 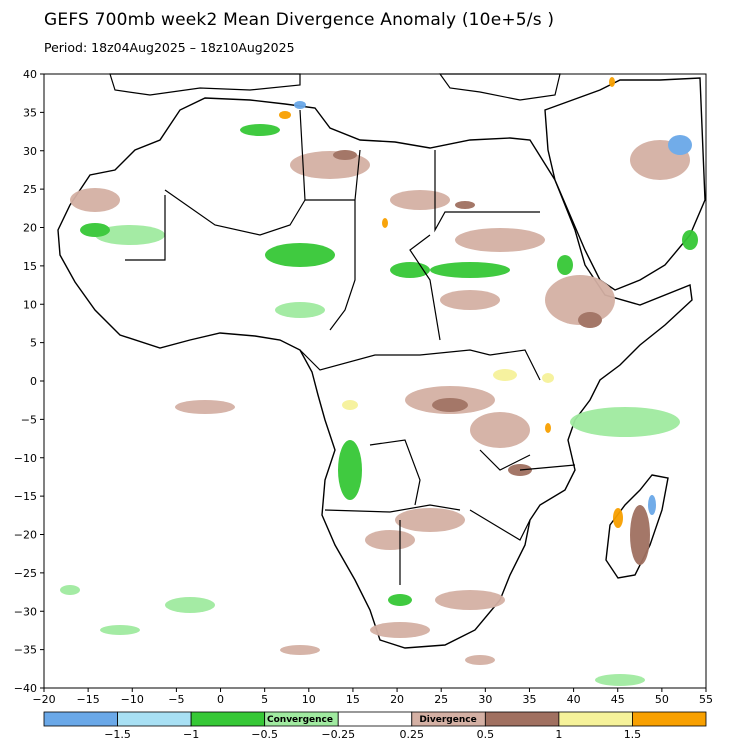 I want to click on x-tick-label: −20, so click(x=43, y=699).